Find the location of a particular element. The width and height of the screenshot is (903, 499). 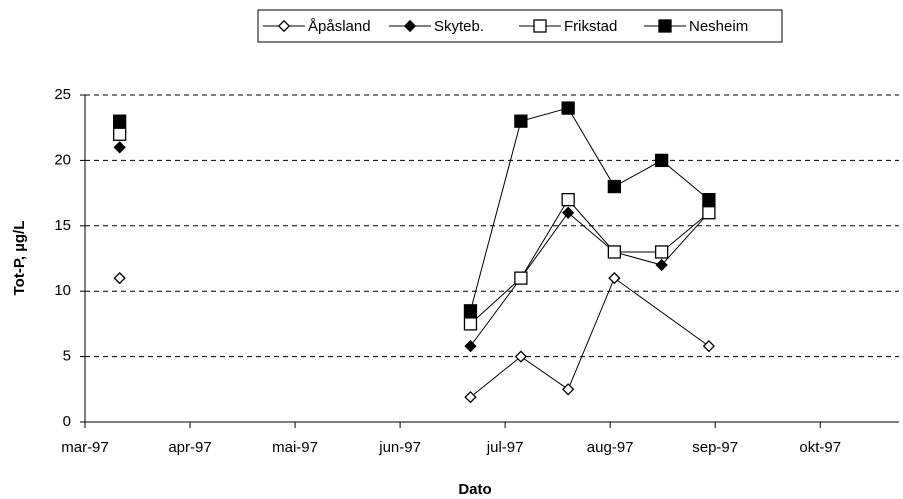

y-tick-label: 5 is located at coordinates (67, 356).